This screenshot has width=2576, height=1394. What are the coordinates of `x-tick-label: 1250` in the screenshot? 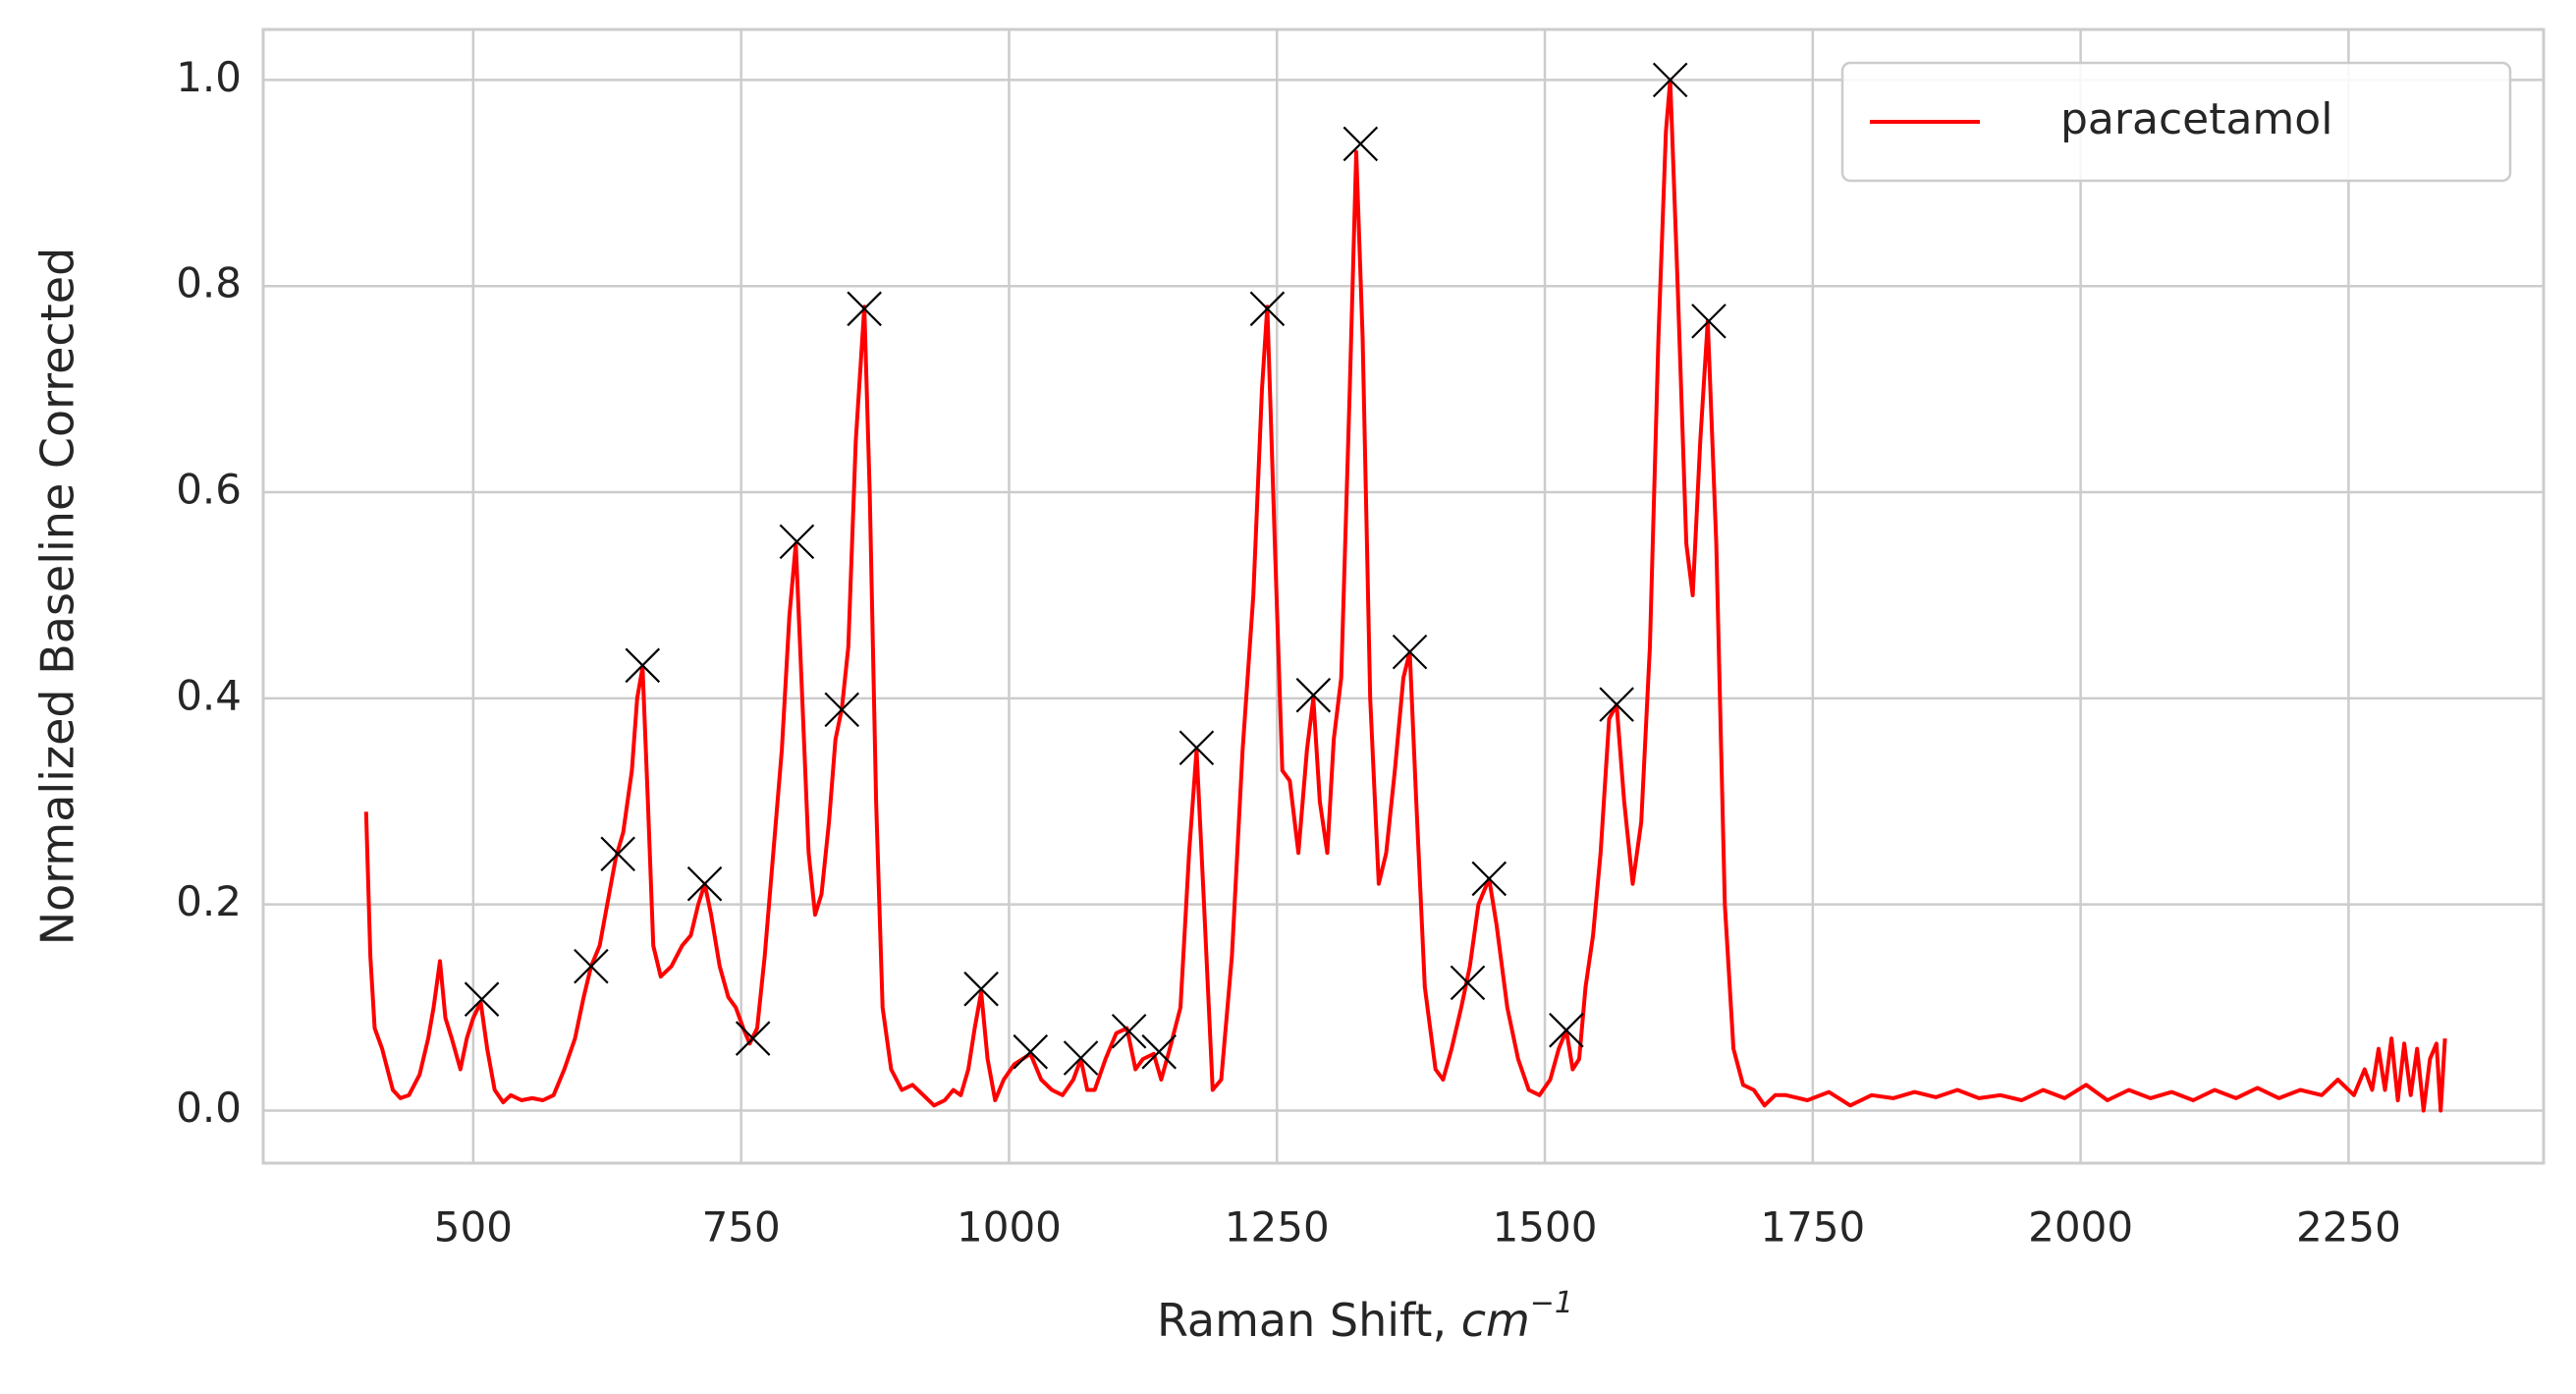 It's located at (1277, 1227).